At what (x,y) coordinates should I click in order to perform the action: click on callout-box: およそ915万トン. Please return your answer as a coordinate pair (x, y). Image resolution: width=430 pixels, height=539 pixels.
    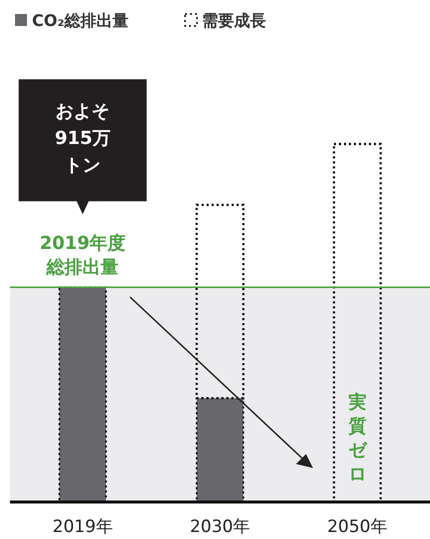
    Looking at the image, I should click on (82, 146).